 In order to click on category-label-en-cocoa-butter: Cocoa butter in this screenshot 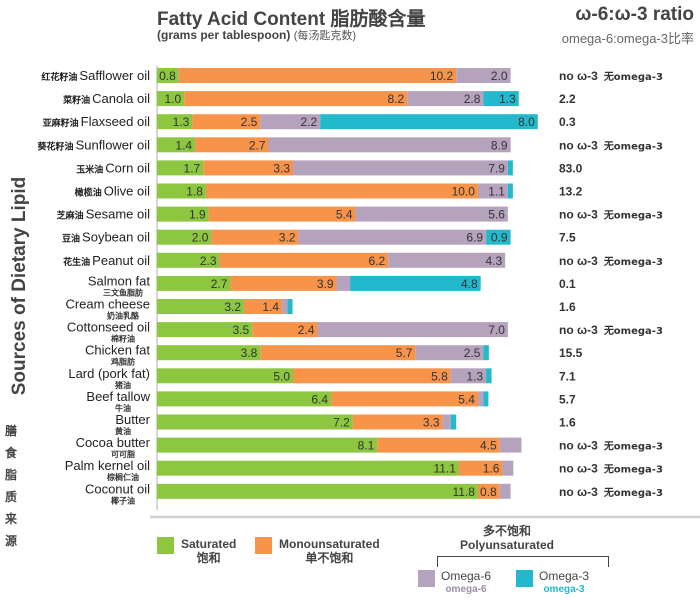, I will do `click(113, 442)`.